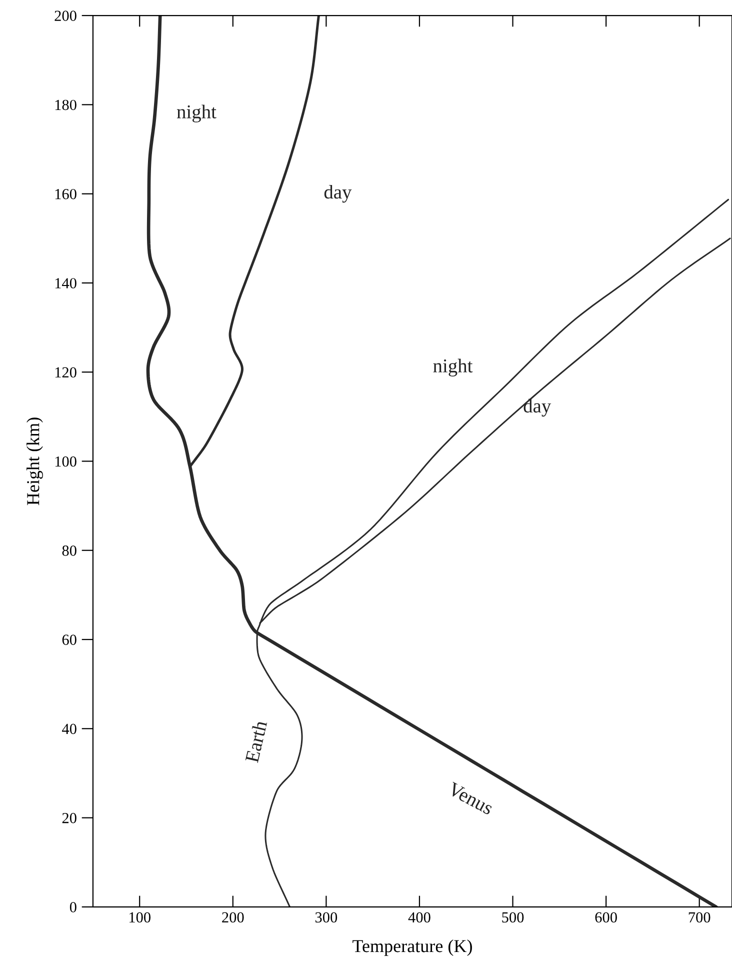 The width and height of the screenshot is (732, 971). I want to click on annotation: Venus, so click(470, 799).